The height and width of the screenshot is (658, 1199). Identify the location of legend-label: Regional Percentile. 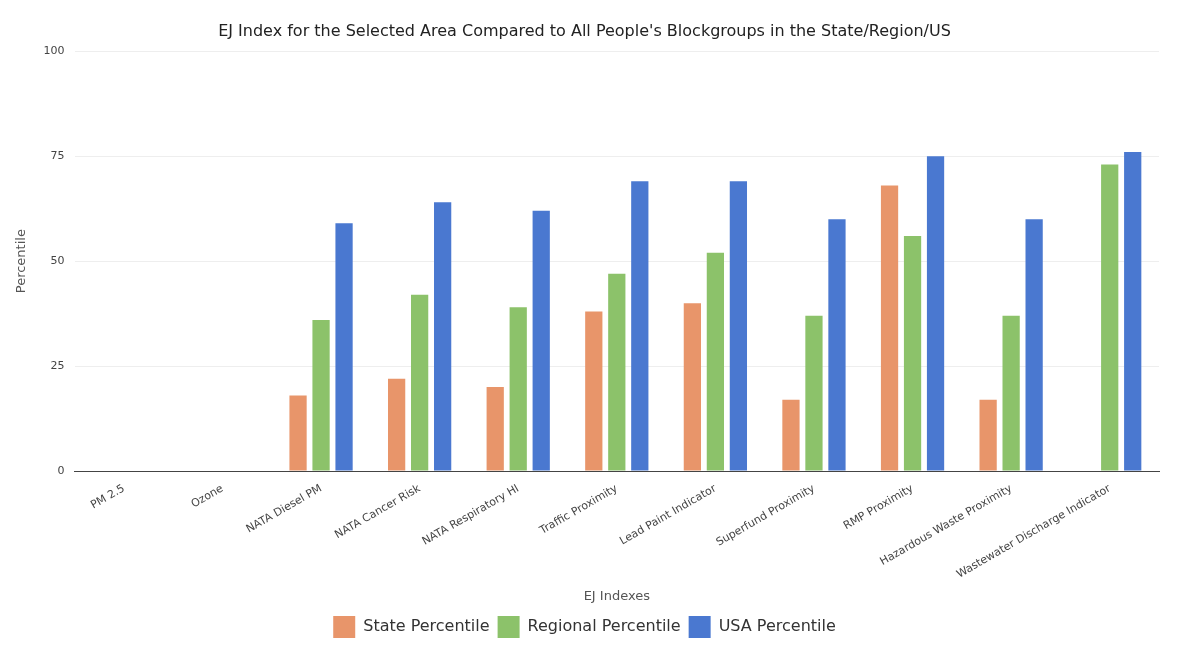
(604, 626).